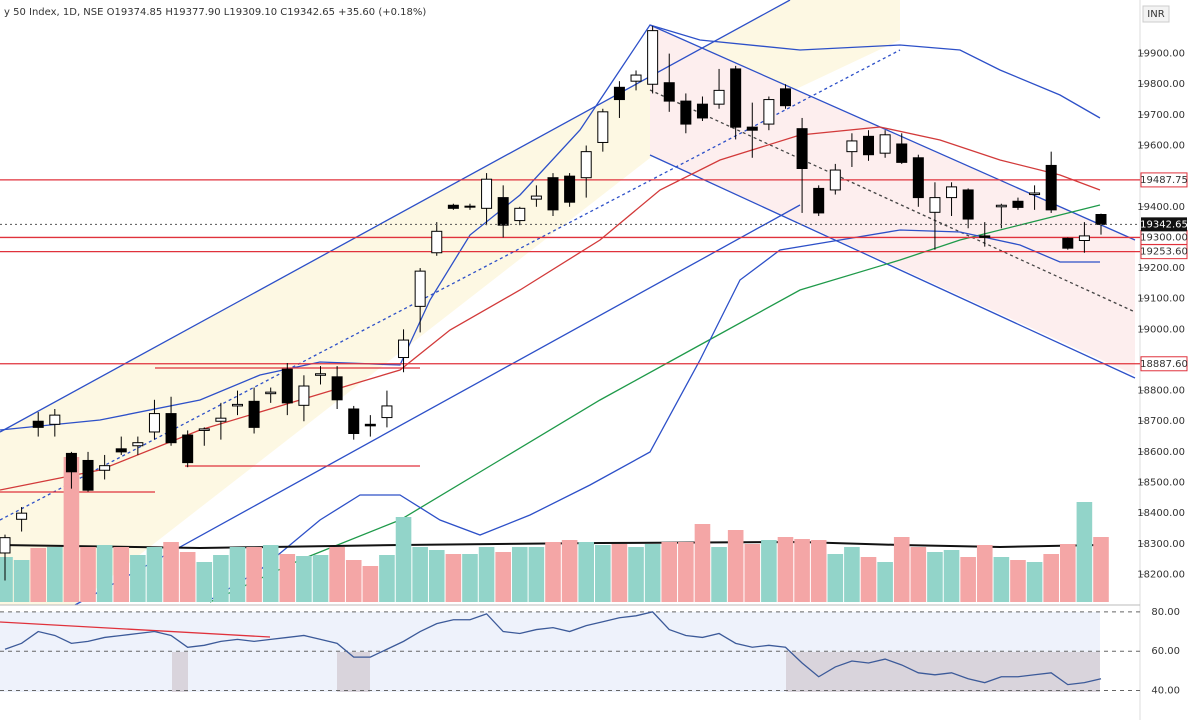 The image size is (1200, 724). Describe the element at coordinates (1161, 329) in the screenshot. I see `y-tick-label: 19000.00` at that location.